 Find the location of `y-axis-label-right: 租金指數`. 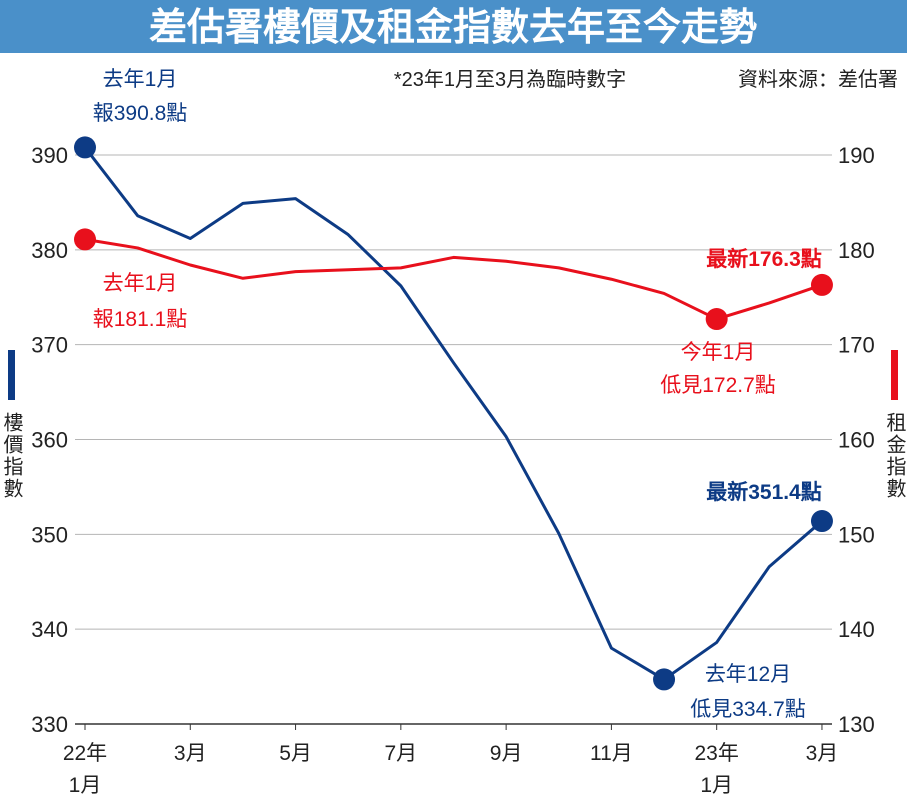

y-axis-label-right: 租金指數 is located at coordinates (895, 456).